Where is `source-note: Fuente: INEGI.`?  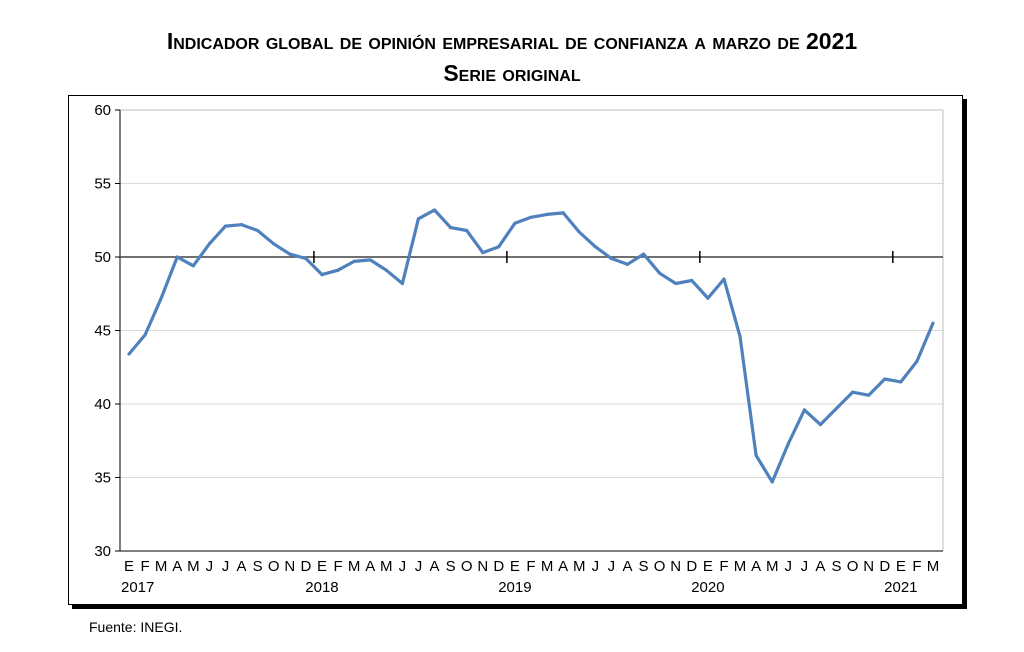
source-note: Fuente: INEGI. is located at coordinates (136, 627).